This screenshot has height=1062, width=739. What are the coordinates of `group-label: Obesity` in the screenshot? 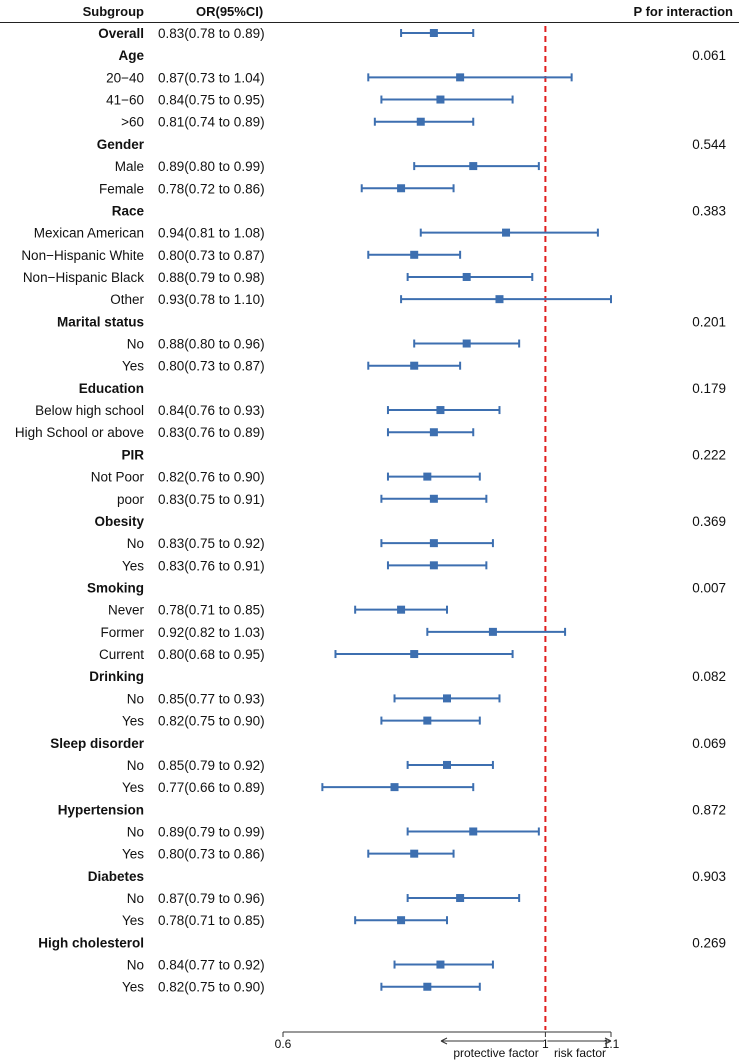 It's located at (119, 521).